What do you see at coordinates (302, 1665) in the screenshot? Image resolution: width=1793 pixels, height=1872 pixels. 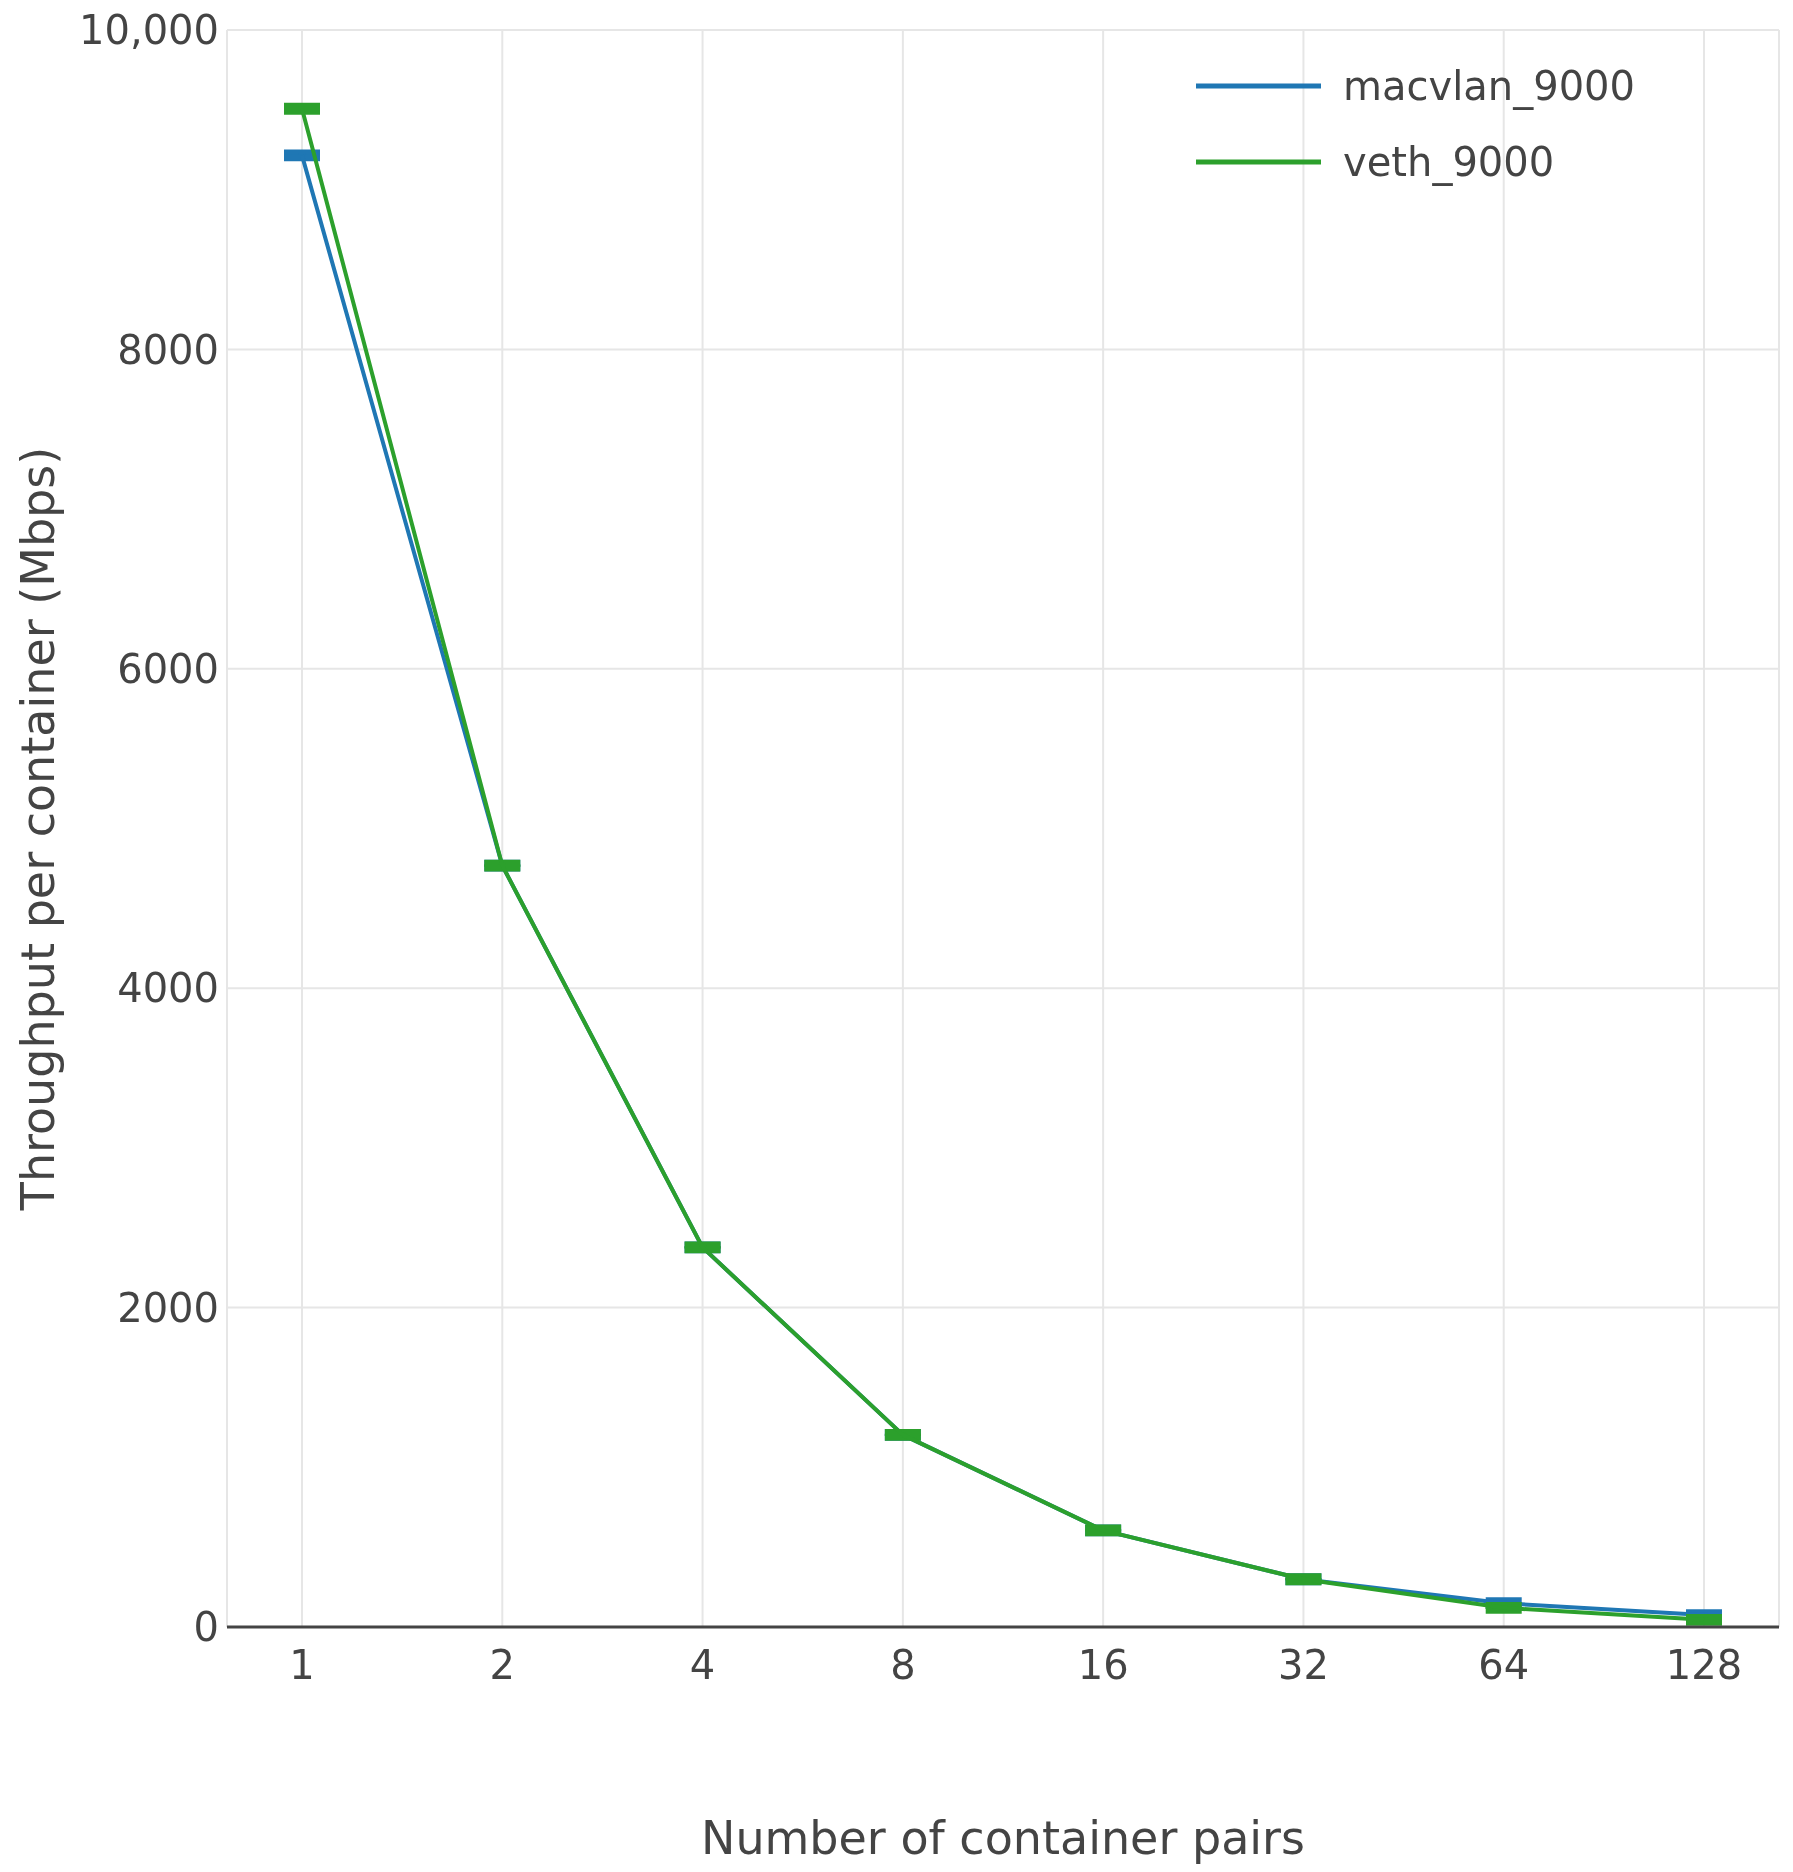 I see `x-tick-label: 1` at bounding box center [302, 1665].